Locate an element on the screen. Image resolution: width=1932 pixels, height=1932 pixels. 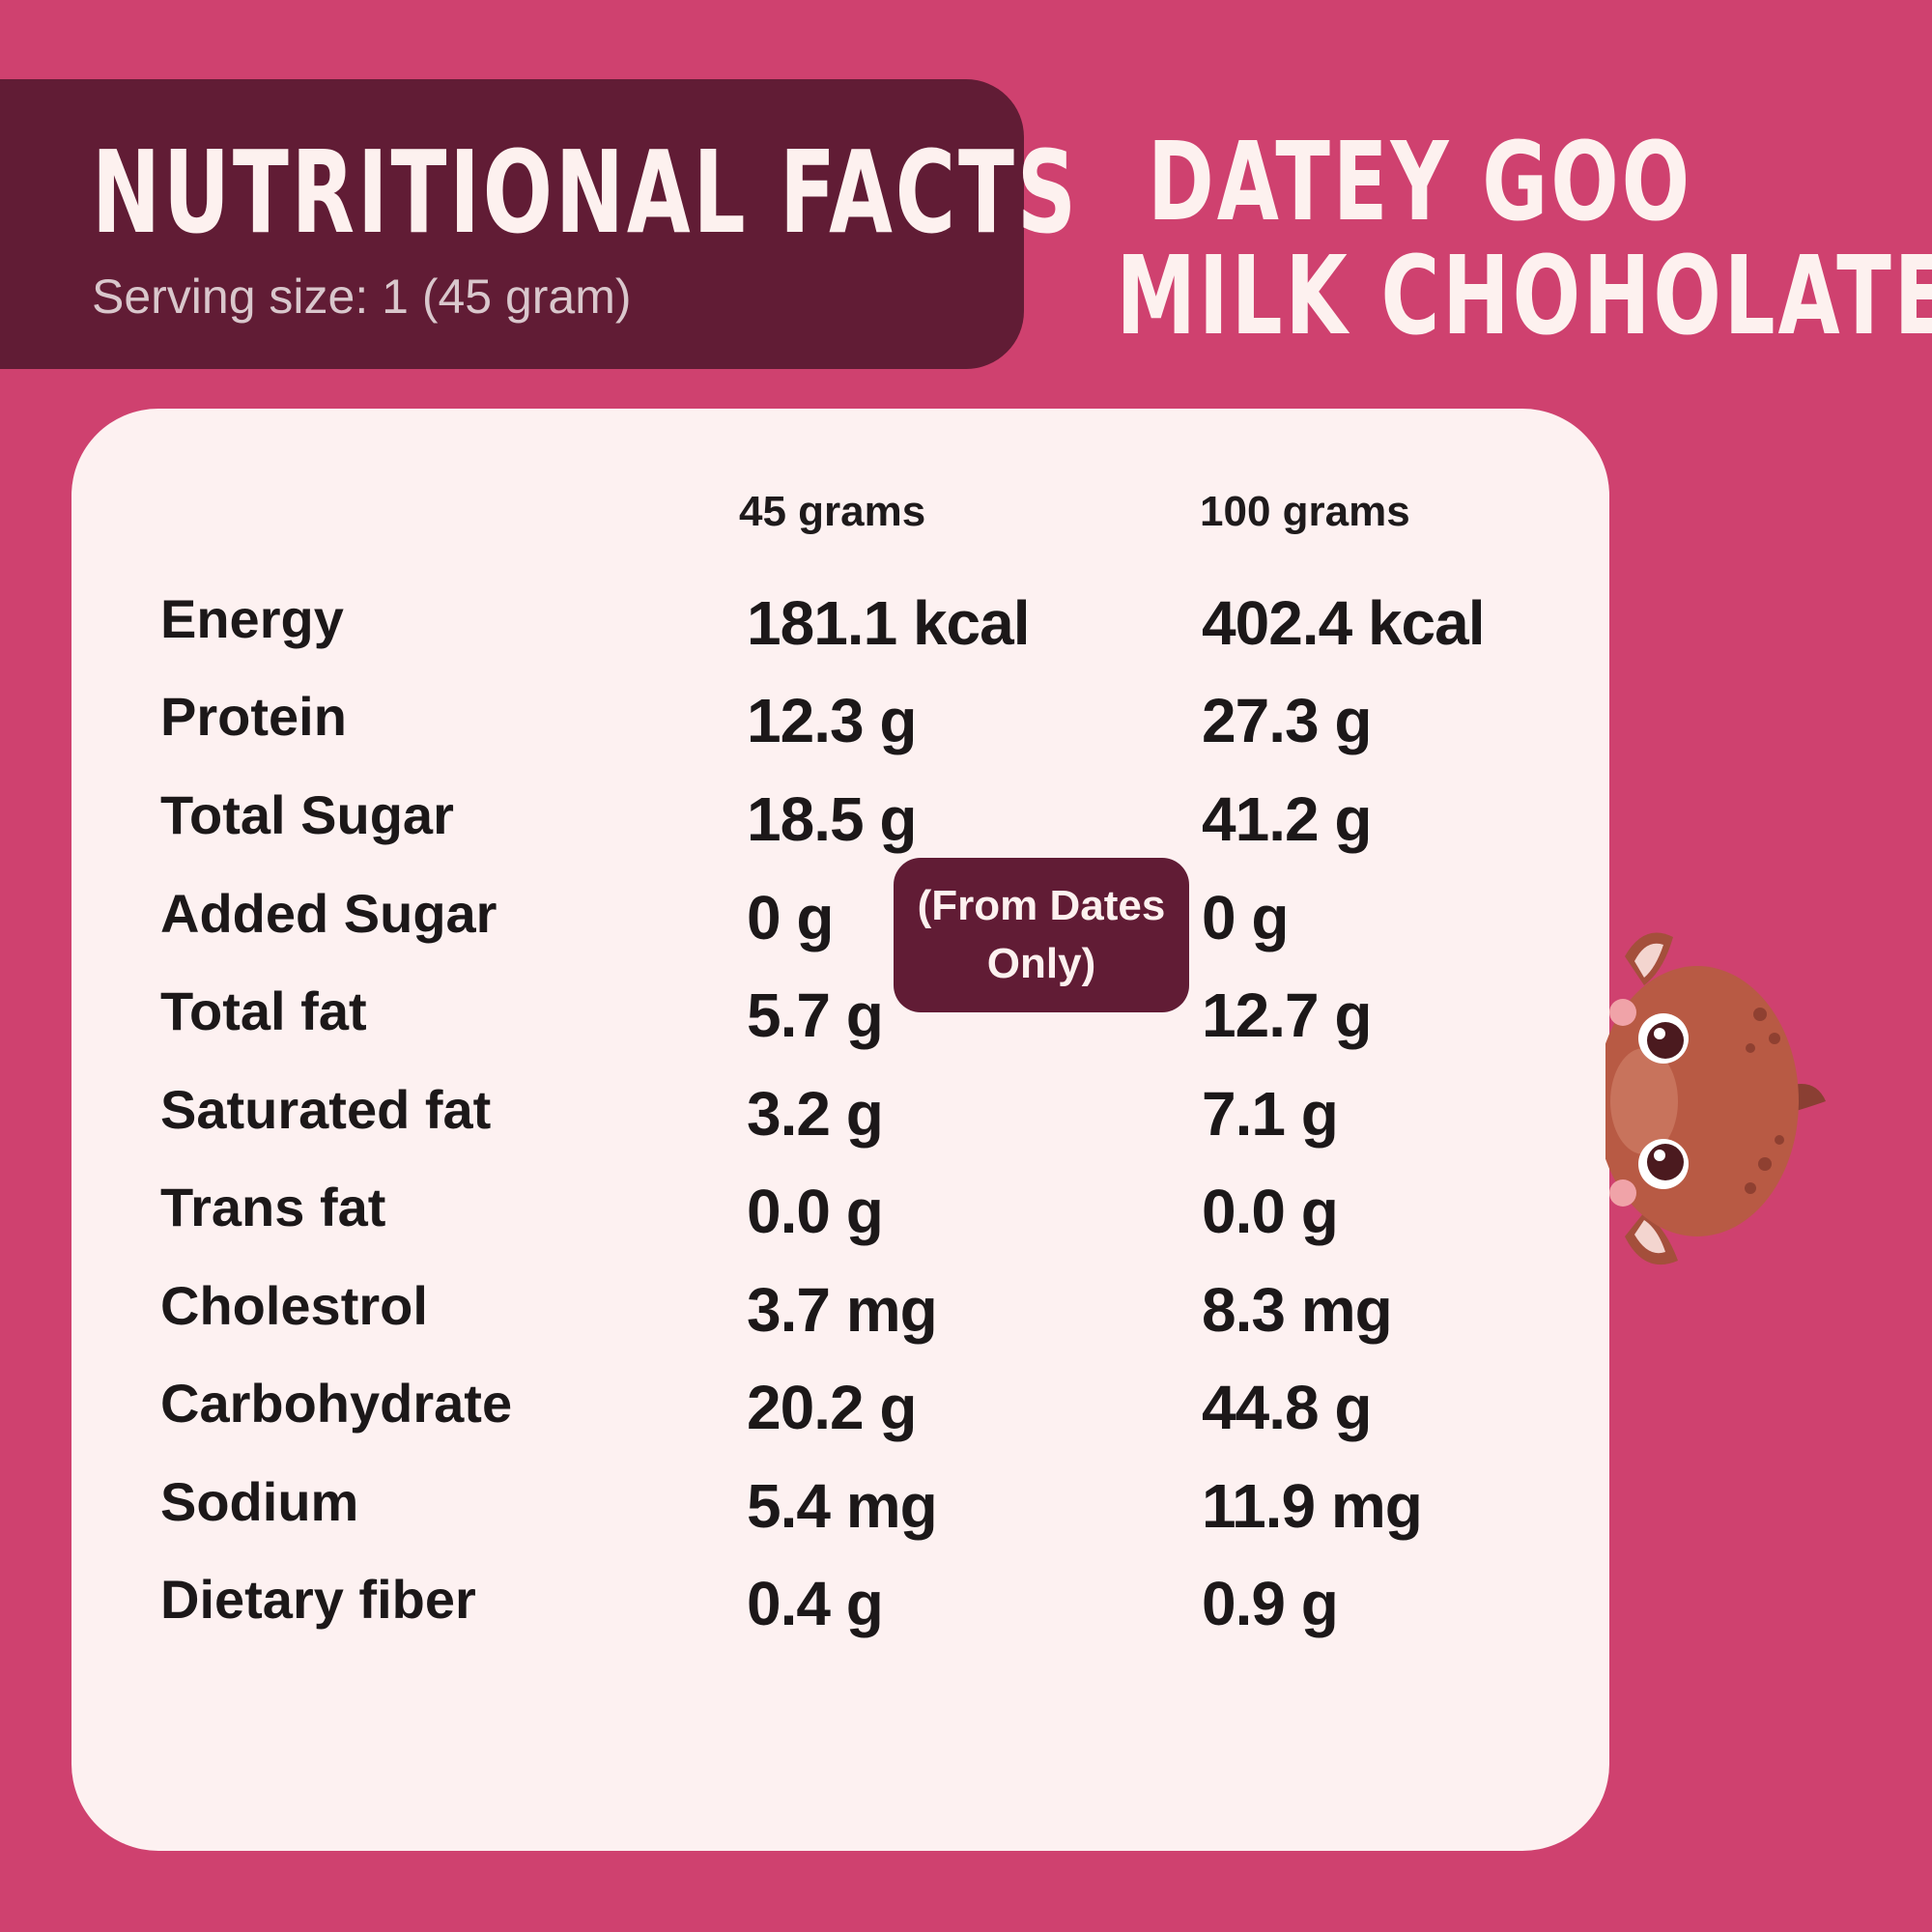
nutrient-label: Trans fat is located at coordinates (273, 1207).